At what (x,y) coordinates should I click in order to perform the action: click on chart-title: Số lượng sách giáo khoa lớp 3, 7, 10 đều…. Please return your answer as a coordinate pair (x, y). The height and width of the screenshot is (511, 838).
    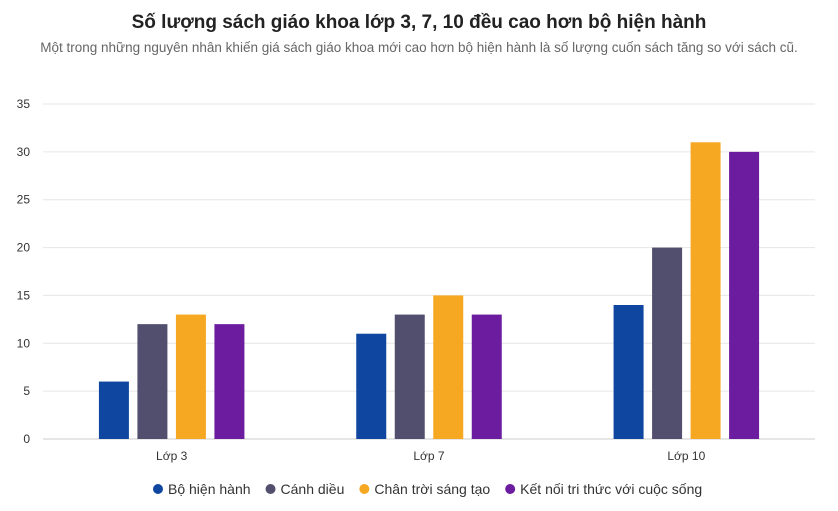
    Looking at the image, I should click on (419, 22).